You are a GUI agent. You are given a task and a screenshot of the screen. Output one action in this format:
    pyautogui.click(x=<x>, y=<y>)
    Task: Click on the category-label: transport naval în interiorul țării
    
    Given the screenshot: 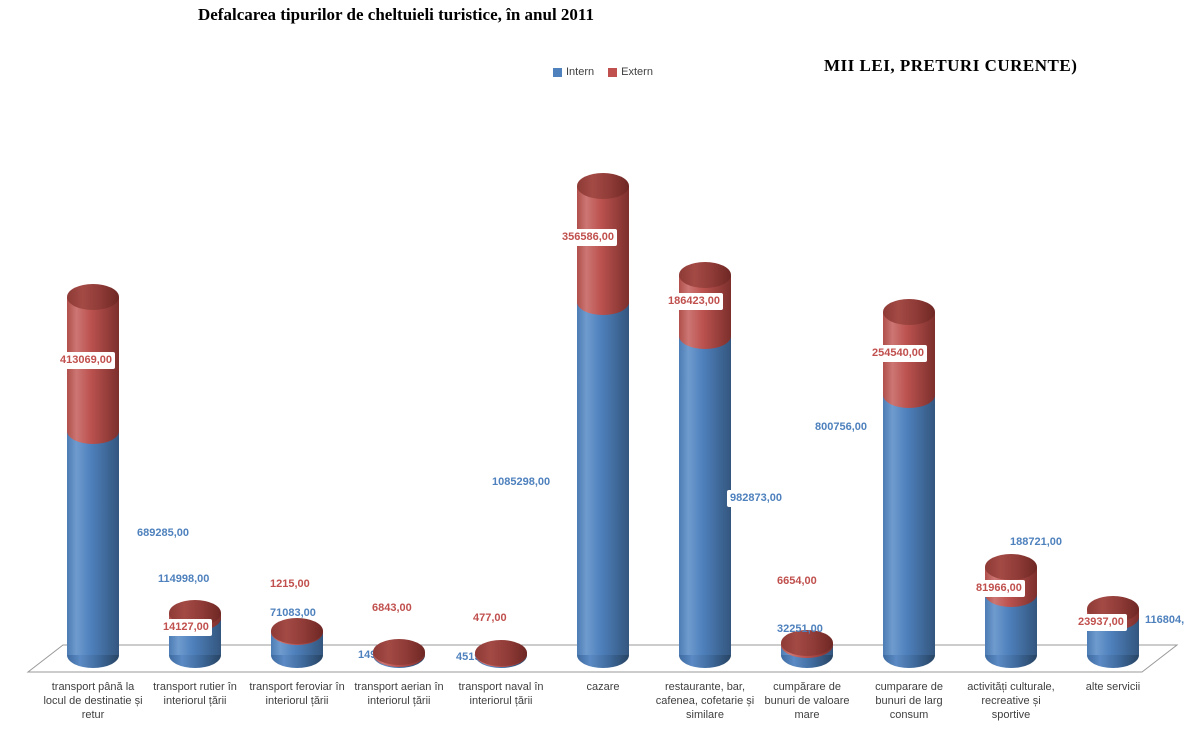 What is the action you would take?
    pyautogui.click(x=501, y=694)
    